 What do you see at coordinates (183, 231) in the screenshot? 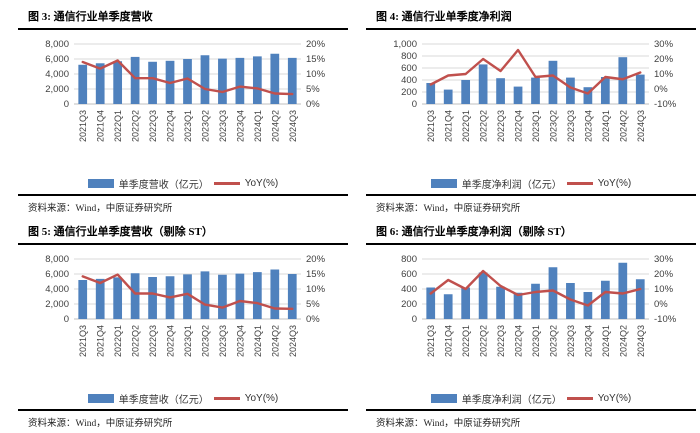
I see `figure-5-title: 图 5: 通信行业单季度营收（剔除 ST）` at bounding box center [183, 231].